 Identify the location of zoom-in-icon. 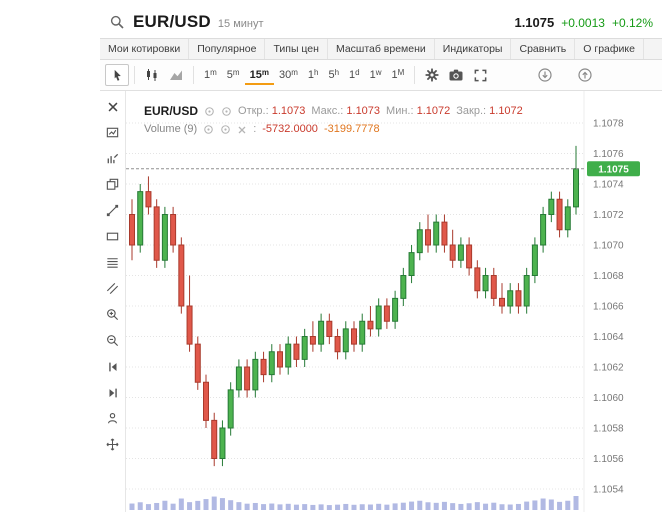
(113, 315).